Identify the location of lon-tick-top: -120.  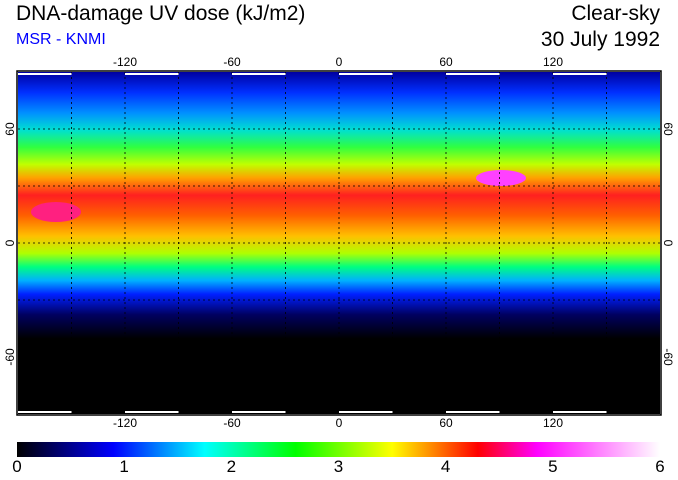
(125, 62).